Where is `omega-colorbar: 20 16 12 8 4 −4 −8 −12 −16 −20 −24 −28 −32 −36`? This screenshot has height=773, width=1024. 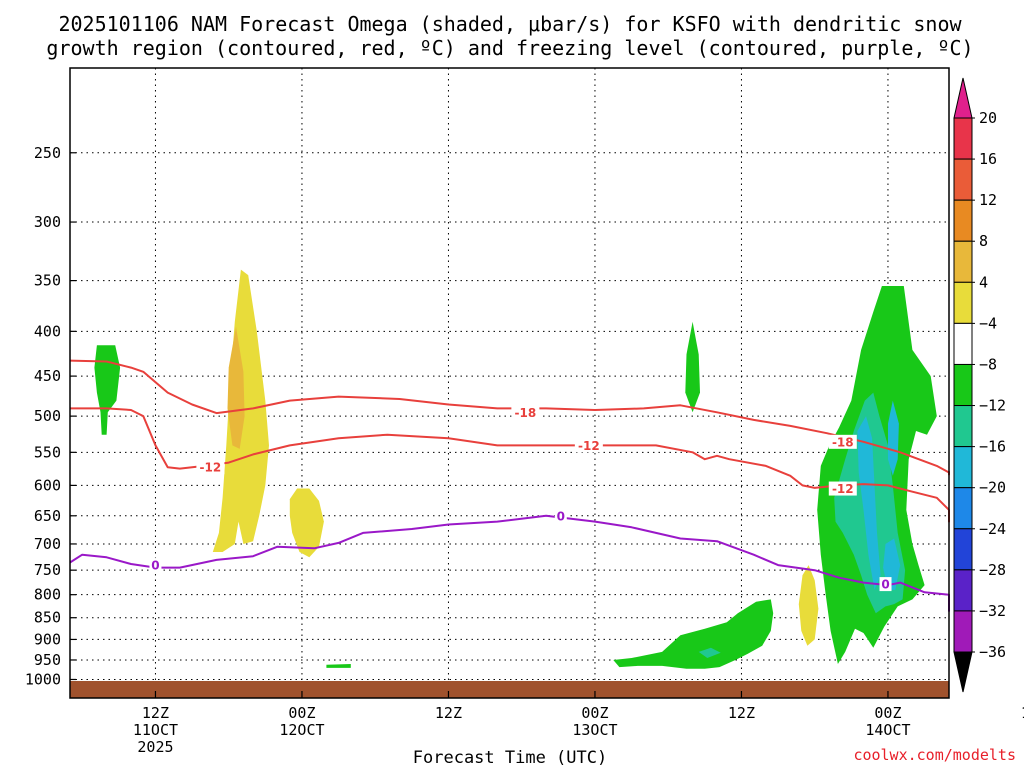 omega-colorbar: 20 16 12 8 4 −4 −8 −12 −16 −20 −24 −28 −32 −36 is located at coordinates (979, 385).